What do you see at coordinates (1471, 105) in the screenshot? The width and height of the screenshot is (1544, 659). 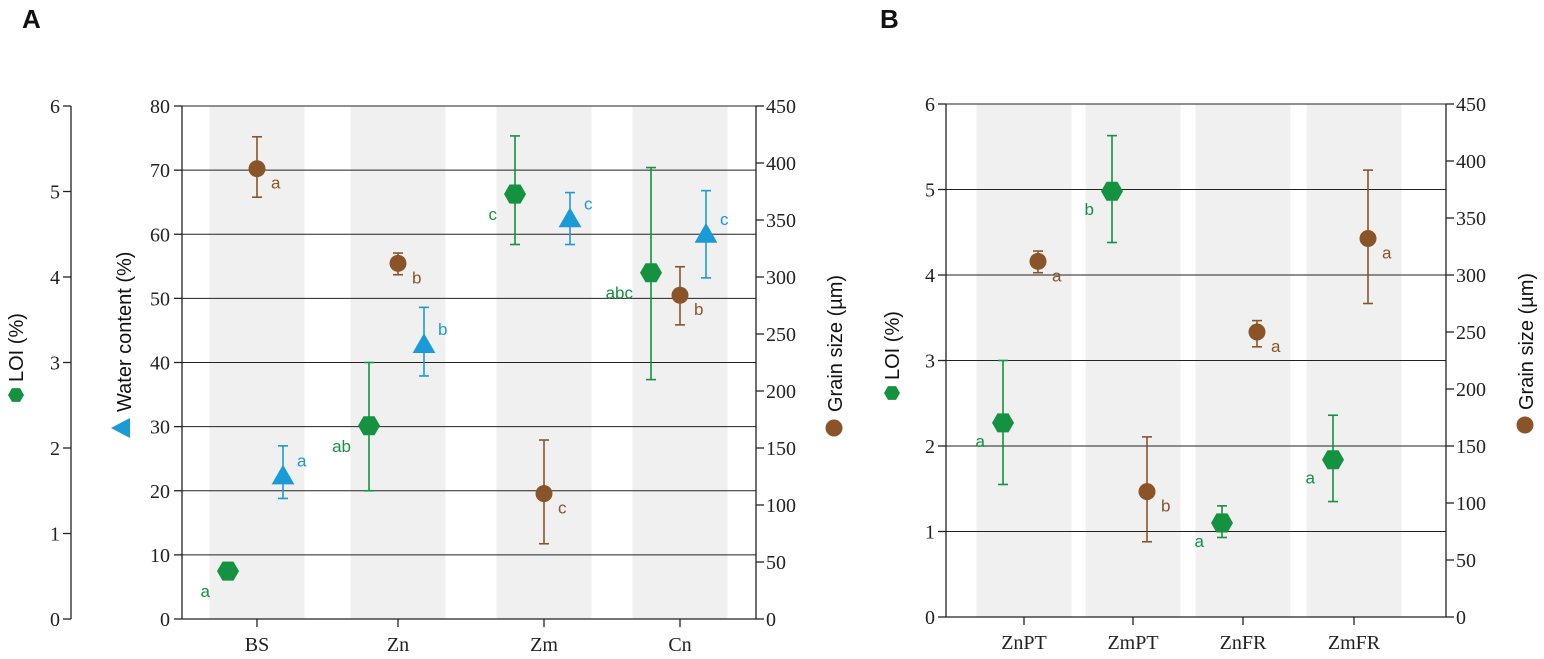 I see `grain-axis-tick-label: 450` at bounding box center [1471, 105].